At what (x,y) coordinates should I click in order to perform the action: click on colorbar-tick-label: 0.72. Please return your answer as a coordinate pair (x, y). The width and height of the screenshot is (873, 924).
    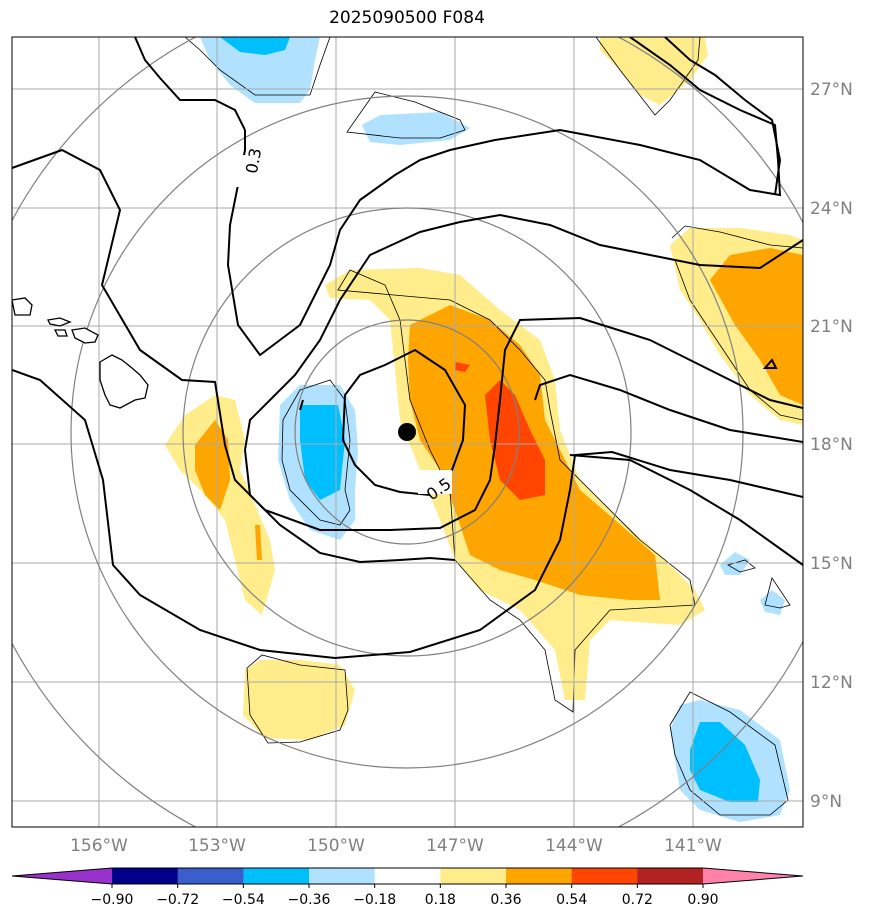
    Looking at the image, I should click on (637, 900).